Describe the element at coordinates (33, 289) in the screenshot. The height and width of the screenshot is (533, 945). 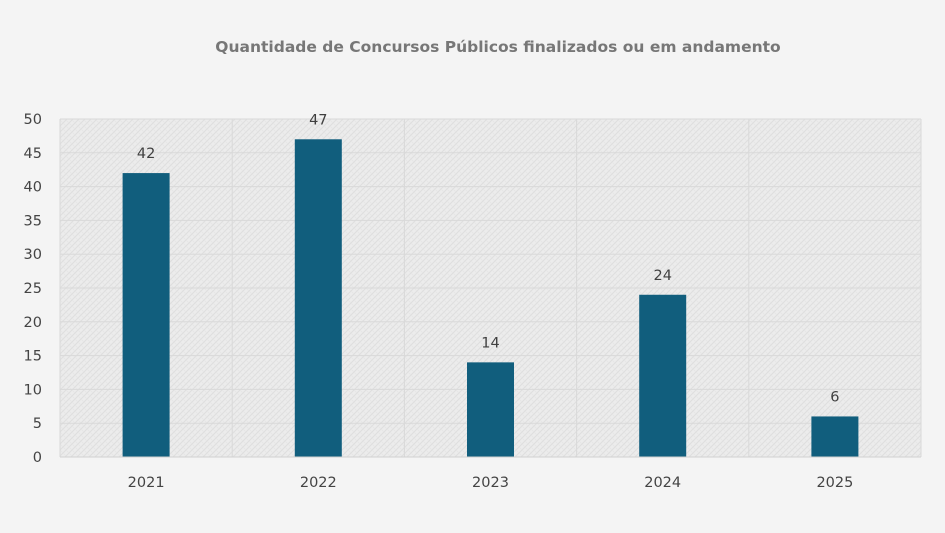
I see `y-tick-label: 25` at that location.